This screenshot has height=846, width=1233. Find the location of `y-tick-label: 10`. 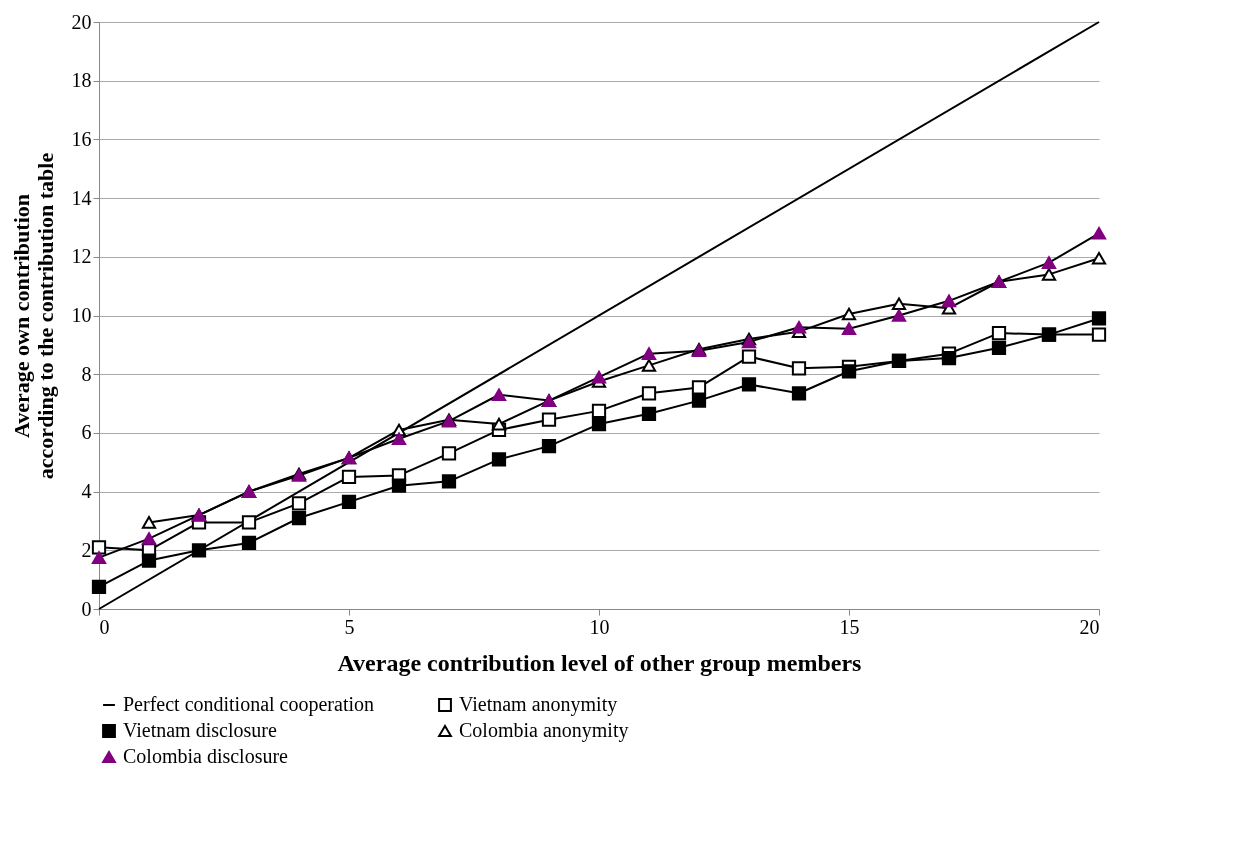

y-tick-label: 10 is located at coordinates (81, 315).